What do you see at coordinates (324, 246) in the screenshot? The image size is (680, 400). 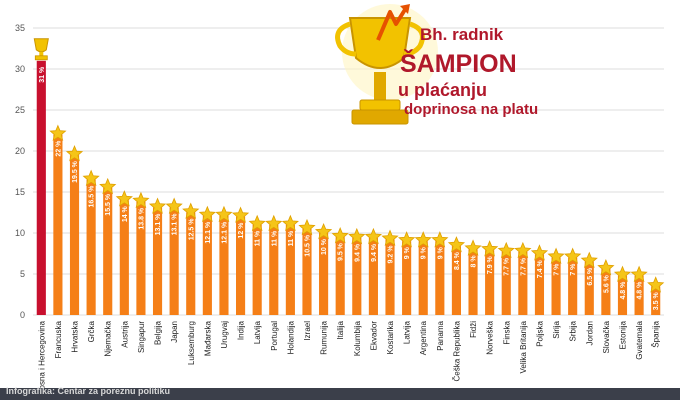 I see `value-label: 10 %` at bounding box center [324, 246].